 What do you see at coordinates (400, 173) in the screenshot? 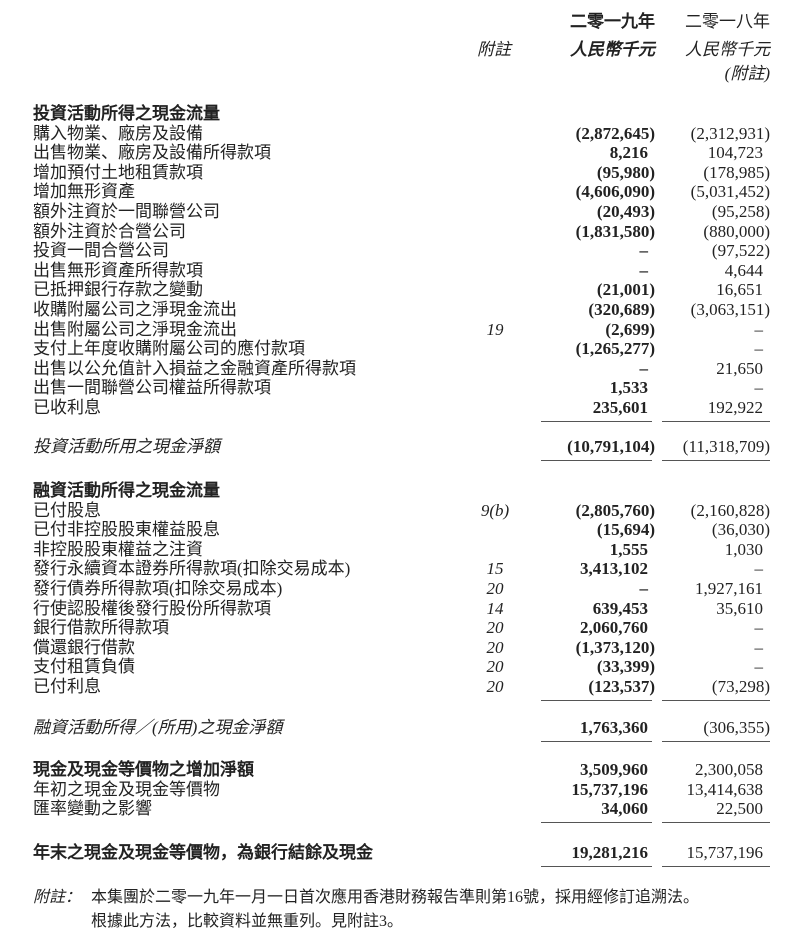
I see `table-row: 增加預付土地租賃款項 (95,980) (178,985)` at bounding box center [400, 173].